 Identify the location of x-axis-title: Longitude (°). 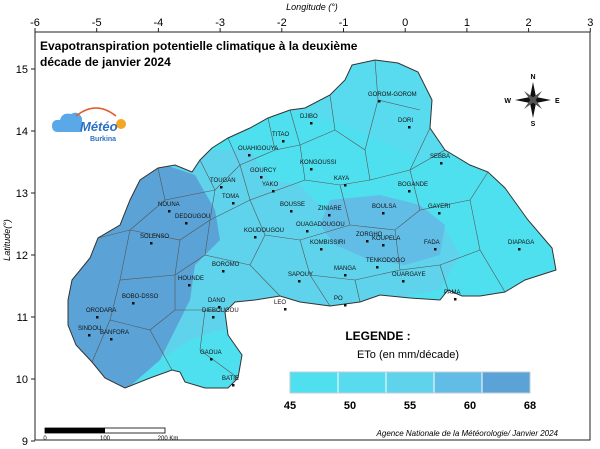
(312, 7).